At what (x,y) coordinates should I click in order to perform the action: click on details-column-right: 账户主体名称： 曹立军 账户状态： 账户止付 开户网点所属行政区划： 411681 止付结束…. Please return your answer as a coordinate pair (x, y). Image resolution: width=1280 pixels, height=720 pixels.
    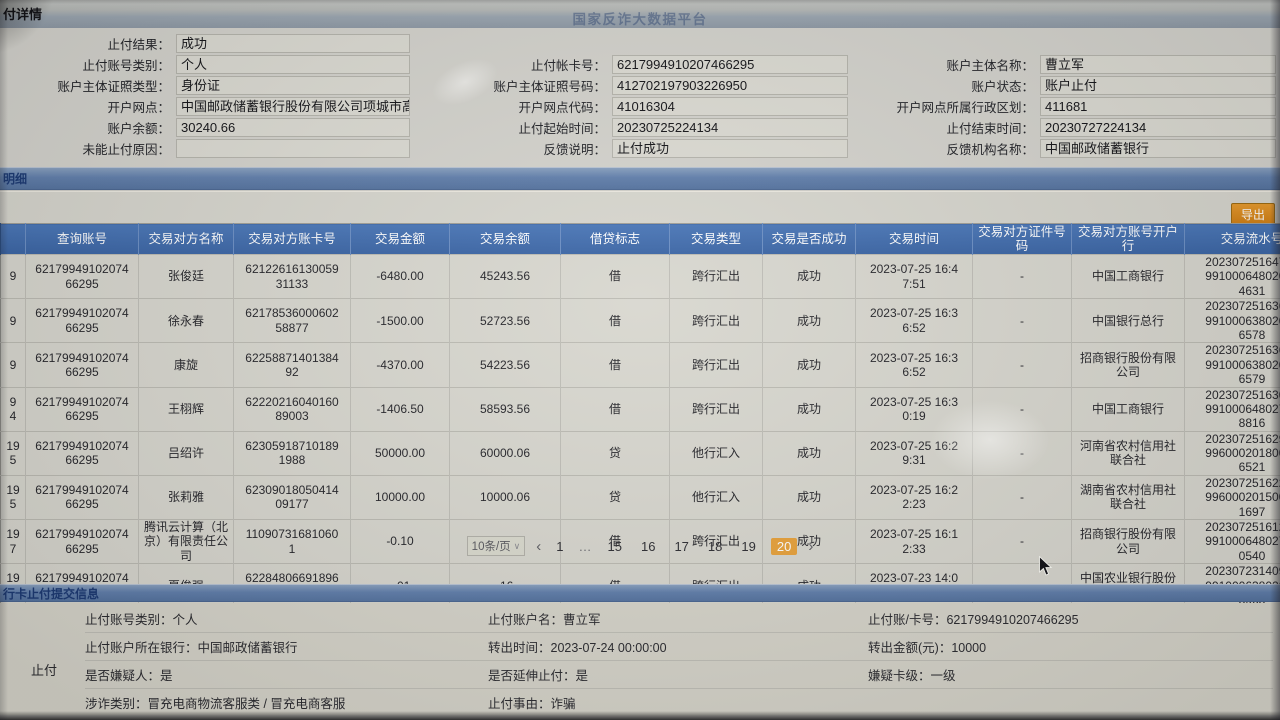
    Looking at the image, I should click on (1064, 106).